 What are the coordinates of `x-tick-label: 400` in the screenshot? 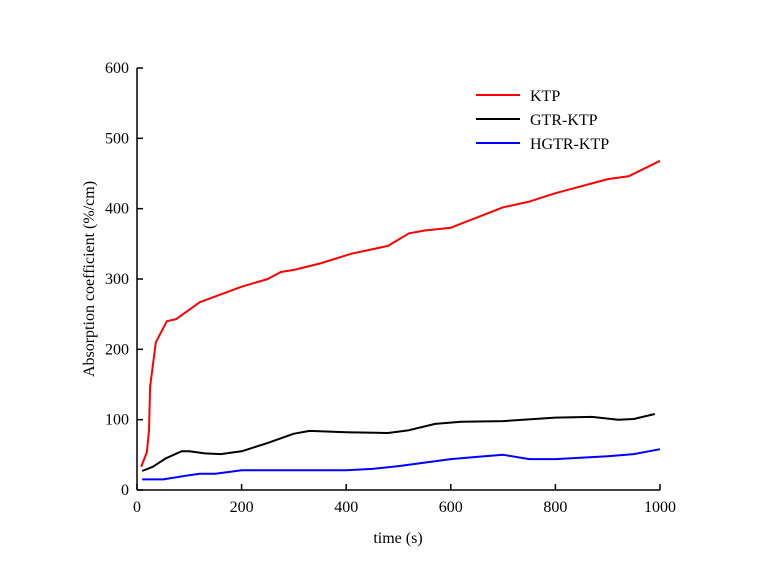 It's located at (346, 507).